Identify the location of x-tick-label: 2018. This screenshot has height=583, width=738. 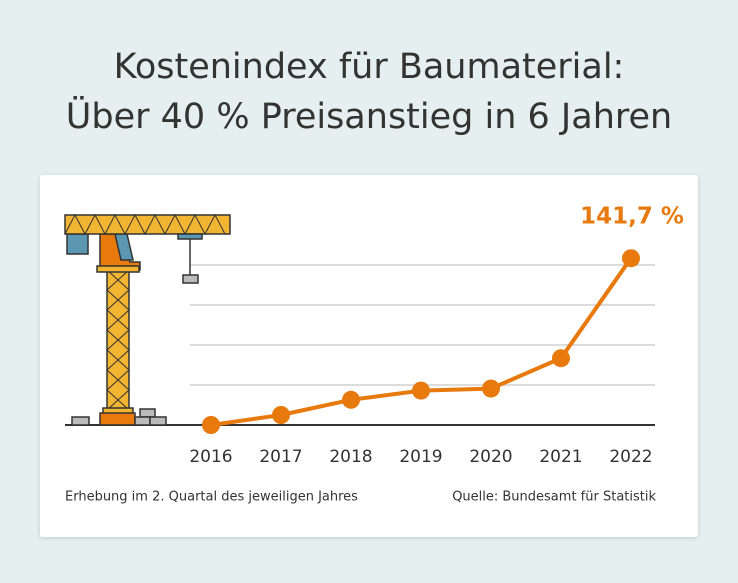
(350, 457).